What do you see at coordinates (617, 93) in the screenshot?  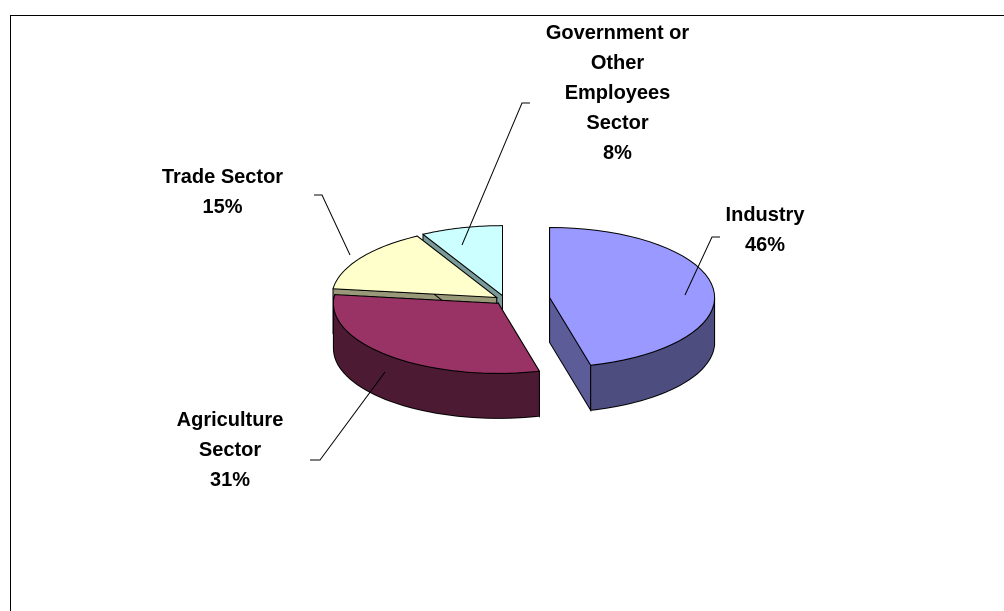 I see `slice-label: Government or Other Employees Sector 8%` at bounding box center [617, 93].